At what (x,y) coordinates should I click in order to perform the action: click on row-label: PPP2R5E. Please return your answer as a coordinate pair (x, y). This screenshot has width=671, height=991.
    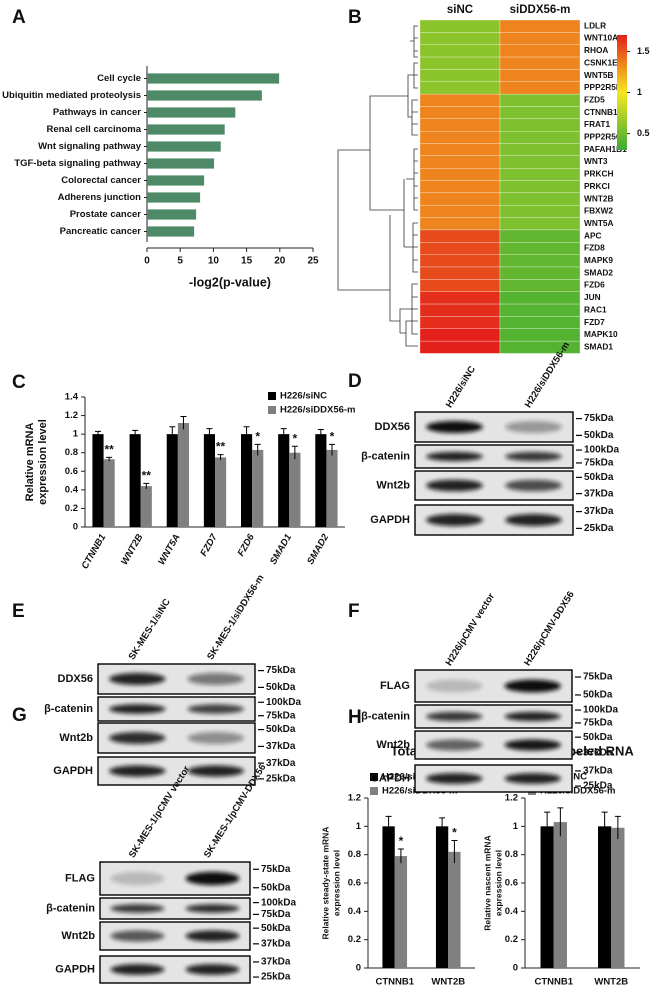
    Looking at the image, I should click on (603, 87).